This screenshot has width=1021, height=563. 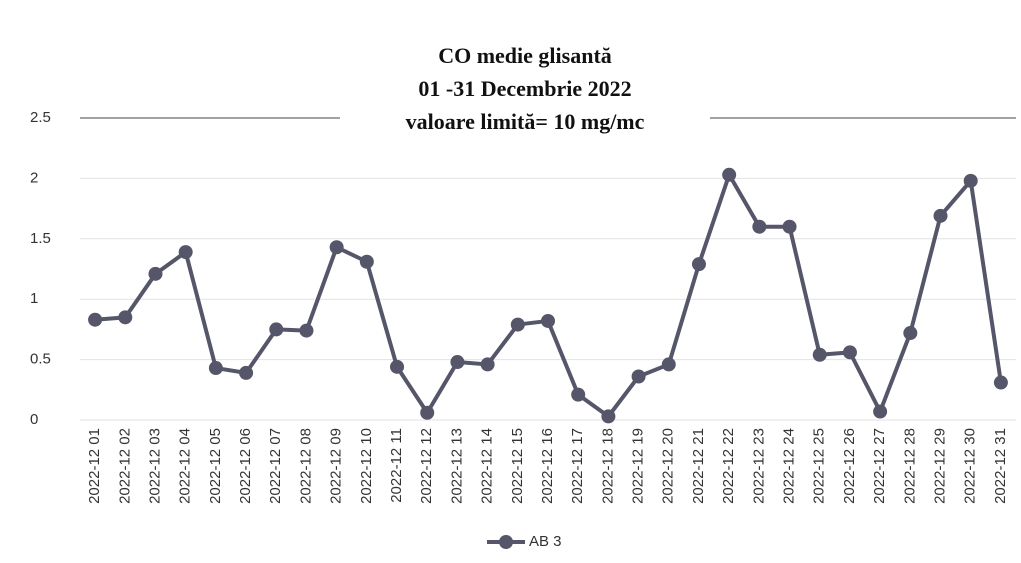 I want to click on x-tick-label: 2022-12 15, so click(x=517, y=466).